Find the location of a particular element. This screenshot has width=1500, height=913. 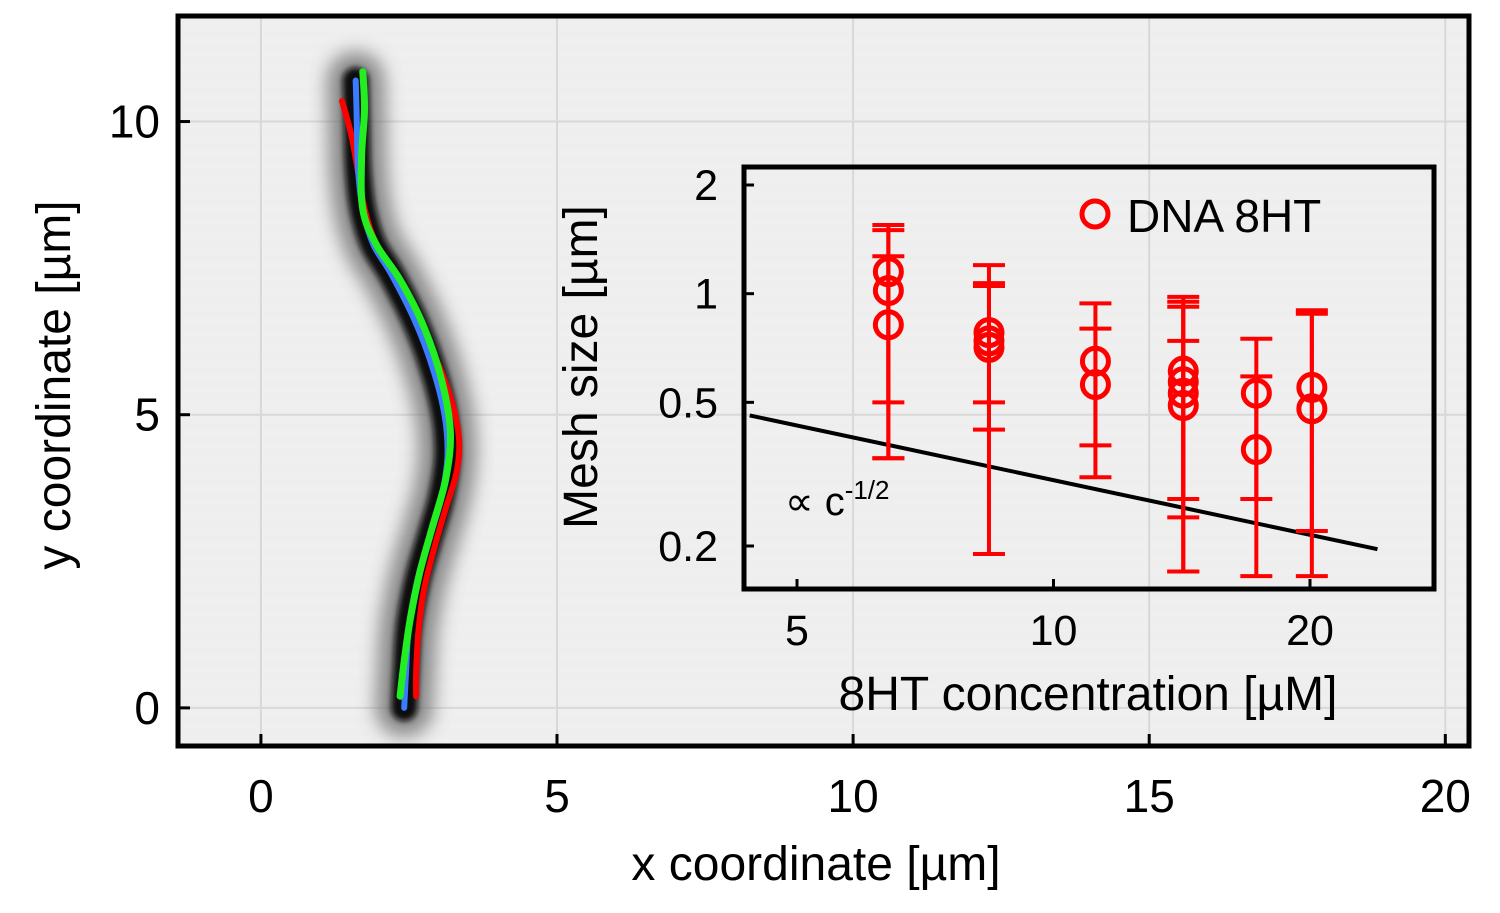

x-tick-label: 15 is located at coordinates (1149, 796).